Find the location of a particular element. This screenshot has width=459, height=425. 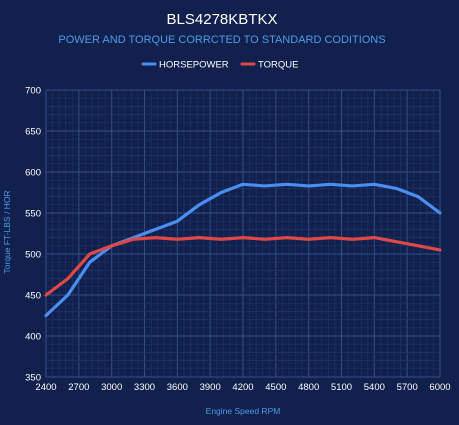

x-tick-label: 5100 is located at coordinates (341, 387).